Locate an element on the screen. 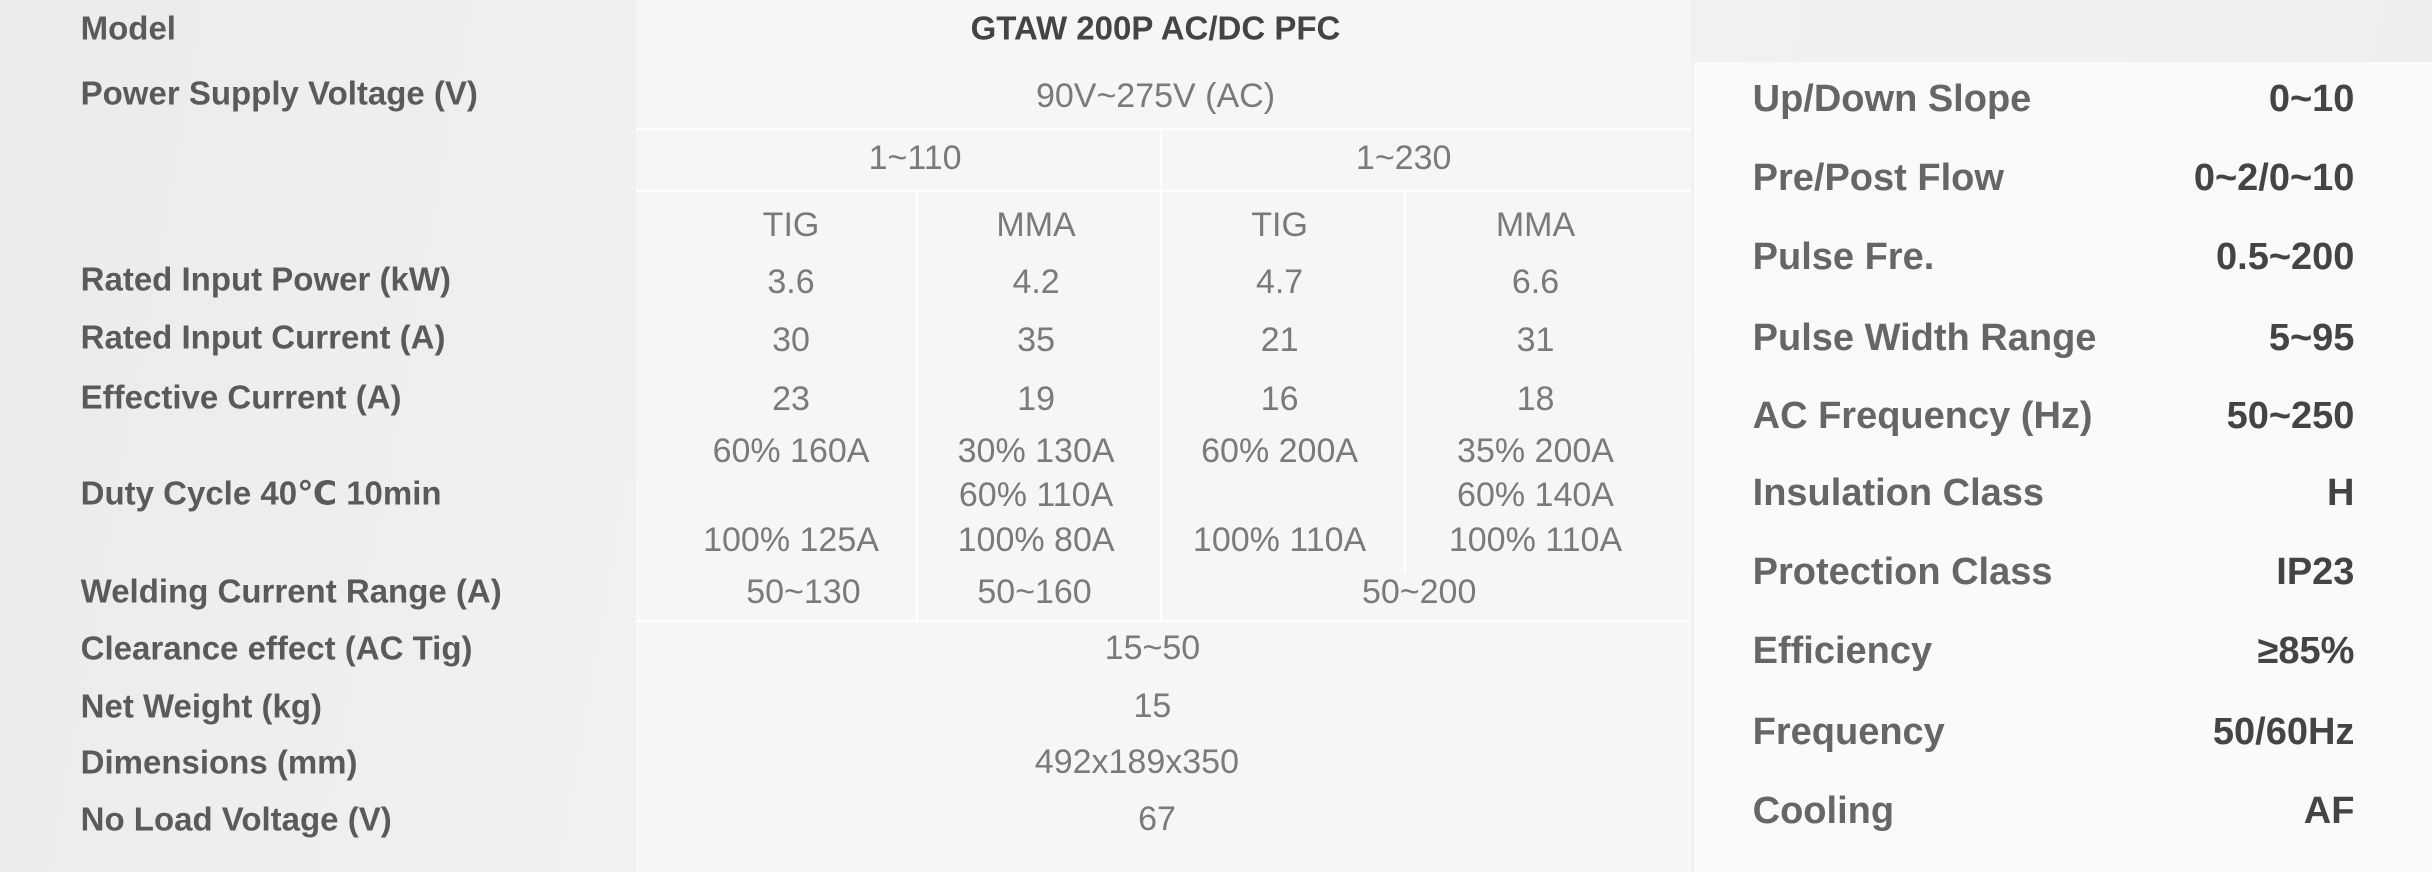 This screenshot has height=872, width=2432. cell: 21 is located at coordinates (1279, 339).